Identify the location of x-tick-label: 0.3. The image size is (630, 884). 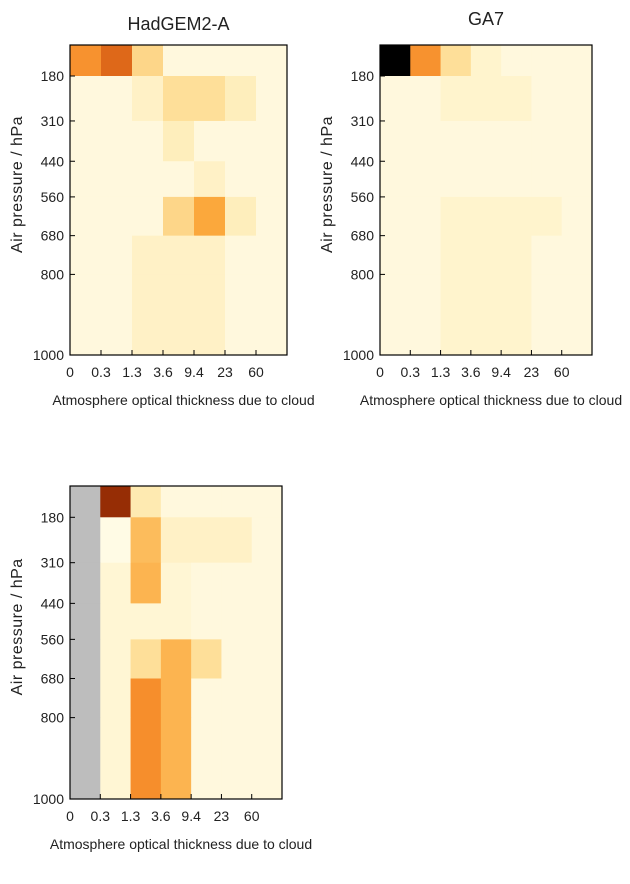
(101, 372).